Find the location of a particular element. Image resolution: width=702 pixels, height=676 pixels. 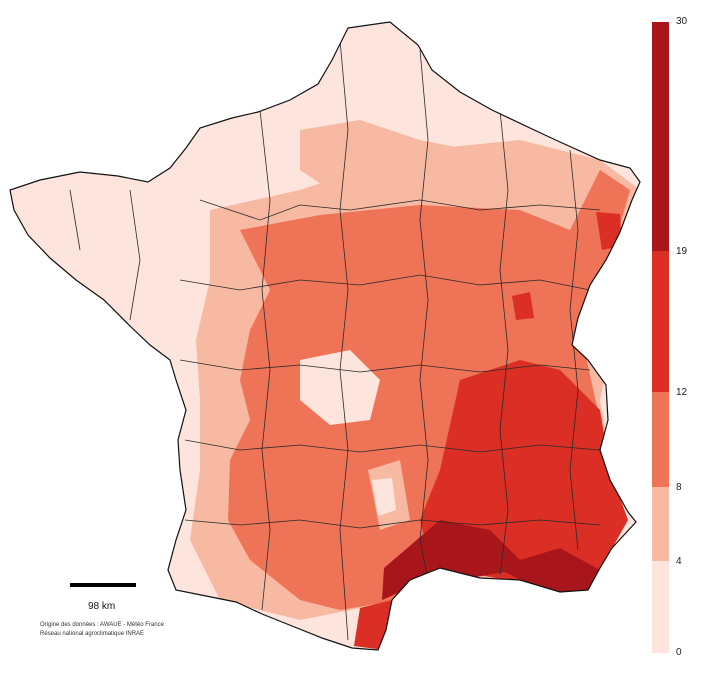

source-line-2: Réseau national agroclimatique INRAE is located at coordinates (92, 634).